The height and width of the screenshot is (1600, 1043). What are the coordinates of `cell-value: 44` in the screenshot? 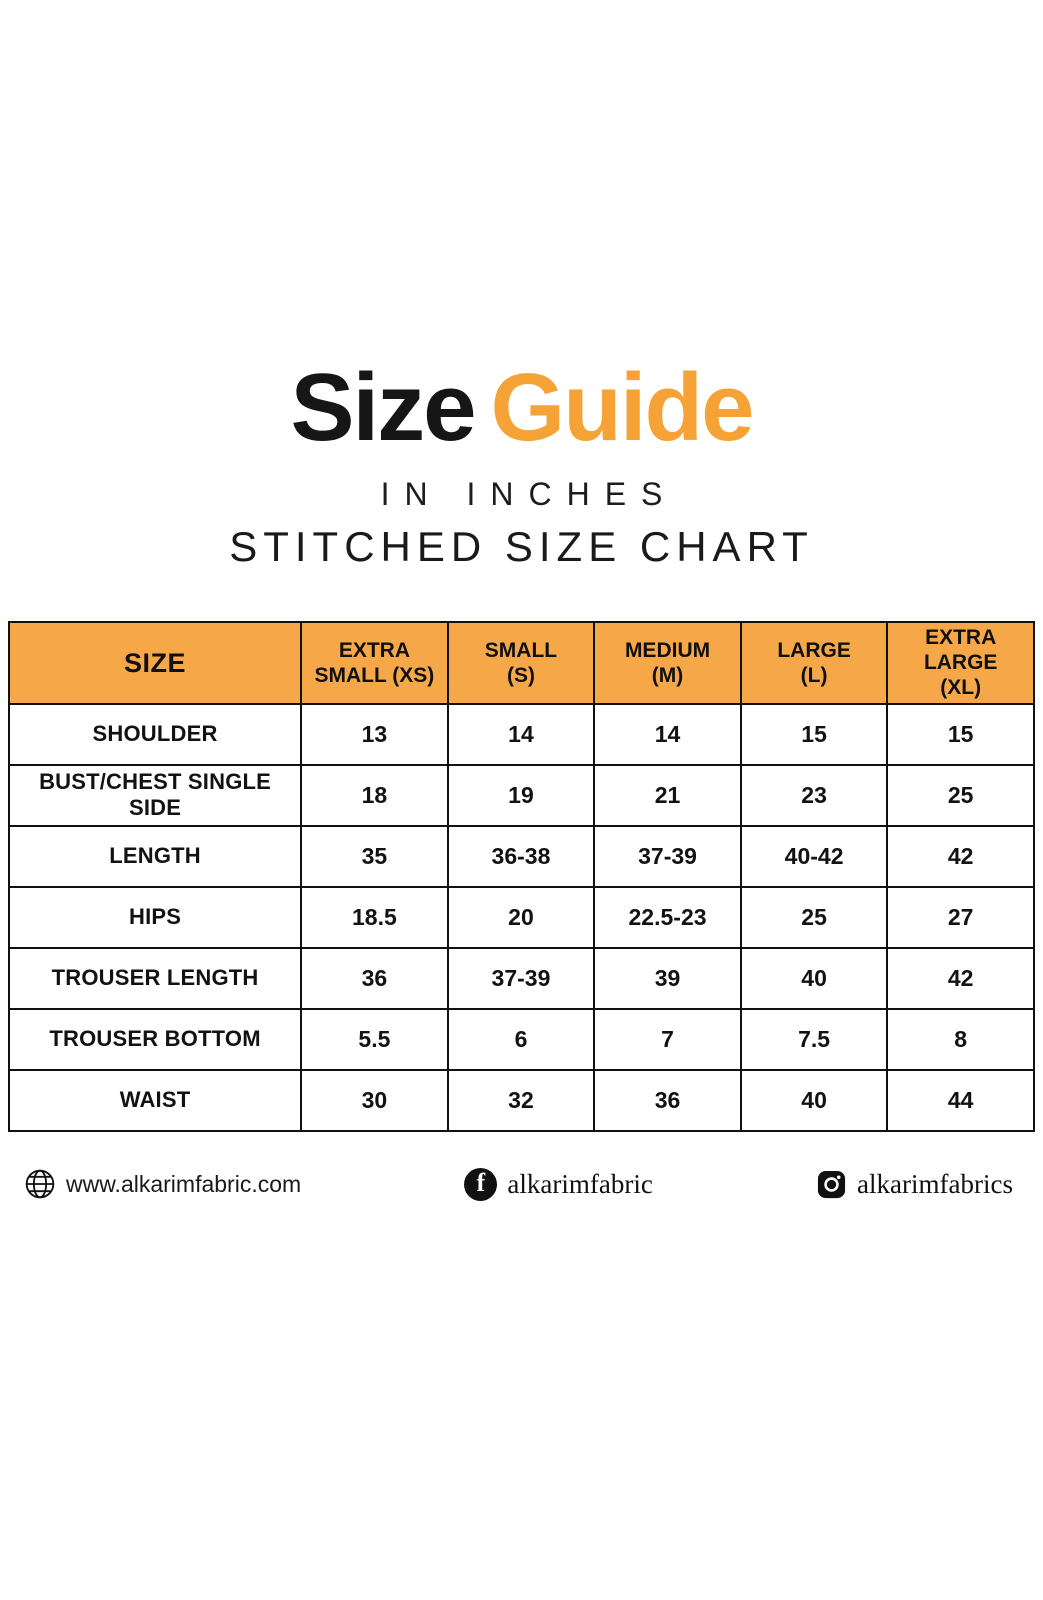 It's located at (960, 1100).